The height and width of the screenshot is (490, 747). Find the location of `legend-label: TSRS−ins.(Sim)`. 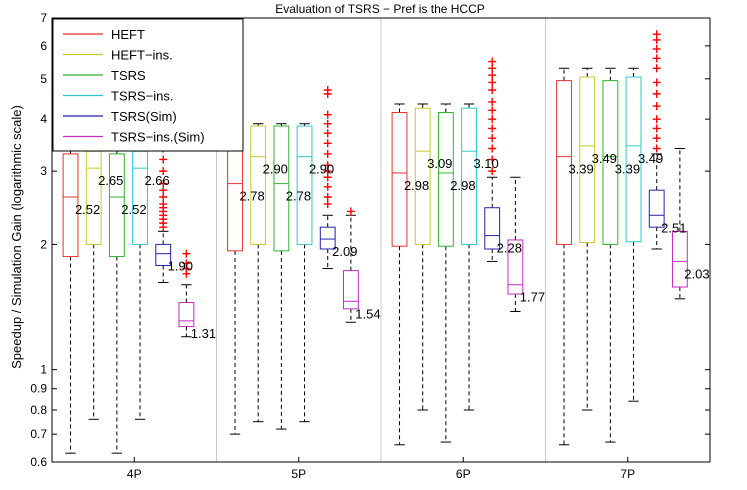

legend-label: TSRS−ins.(Sim) is located at coordinates (158, 137).